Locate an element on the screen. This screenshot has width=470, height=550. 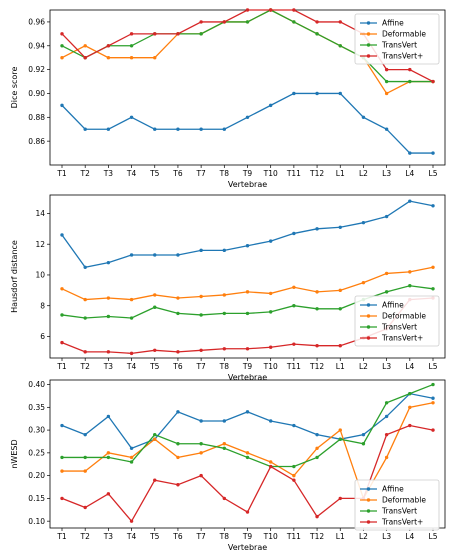
x-tick-label: T2 is located at coordinates (85, 536).